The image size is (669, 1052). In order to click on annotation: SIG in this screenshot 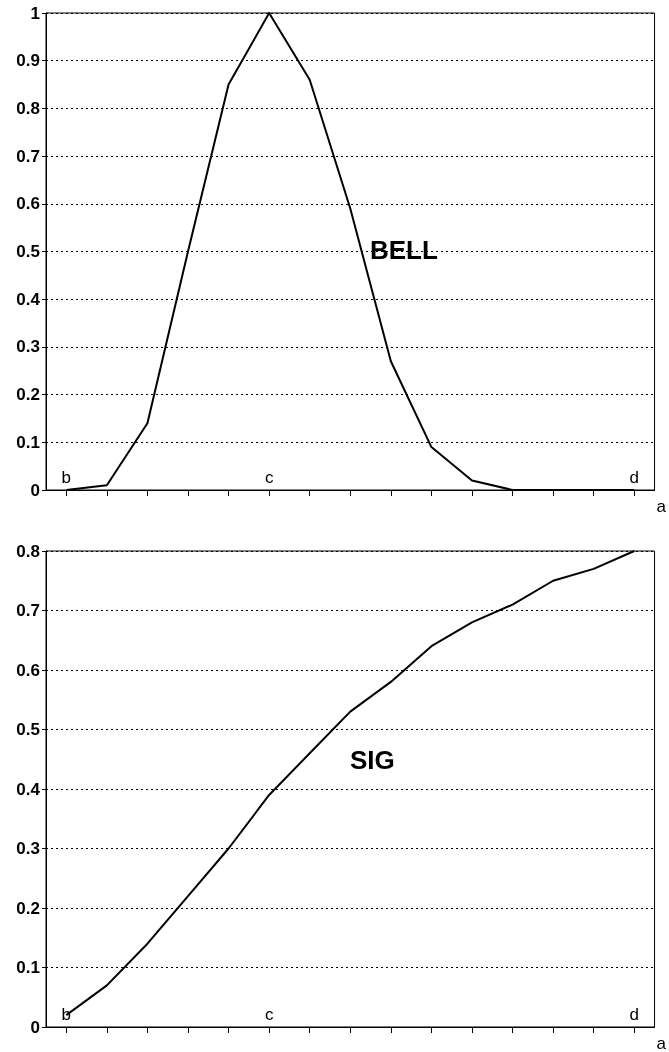, I will do `click(372, 760)`.